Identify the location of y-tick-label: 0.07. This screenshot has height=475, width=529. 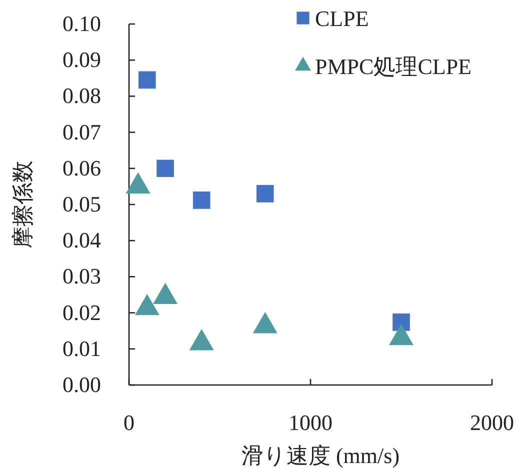
(81, 131).